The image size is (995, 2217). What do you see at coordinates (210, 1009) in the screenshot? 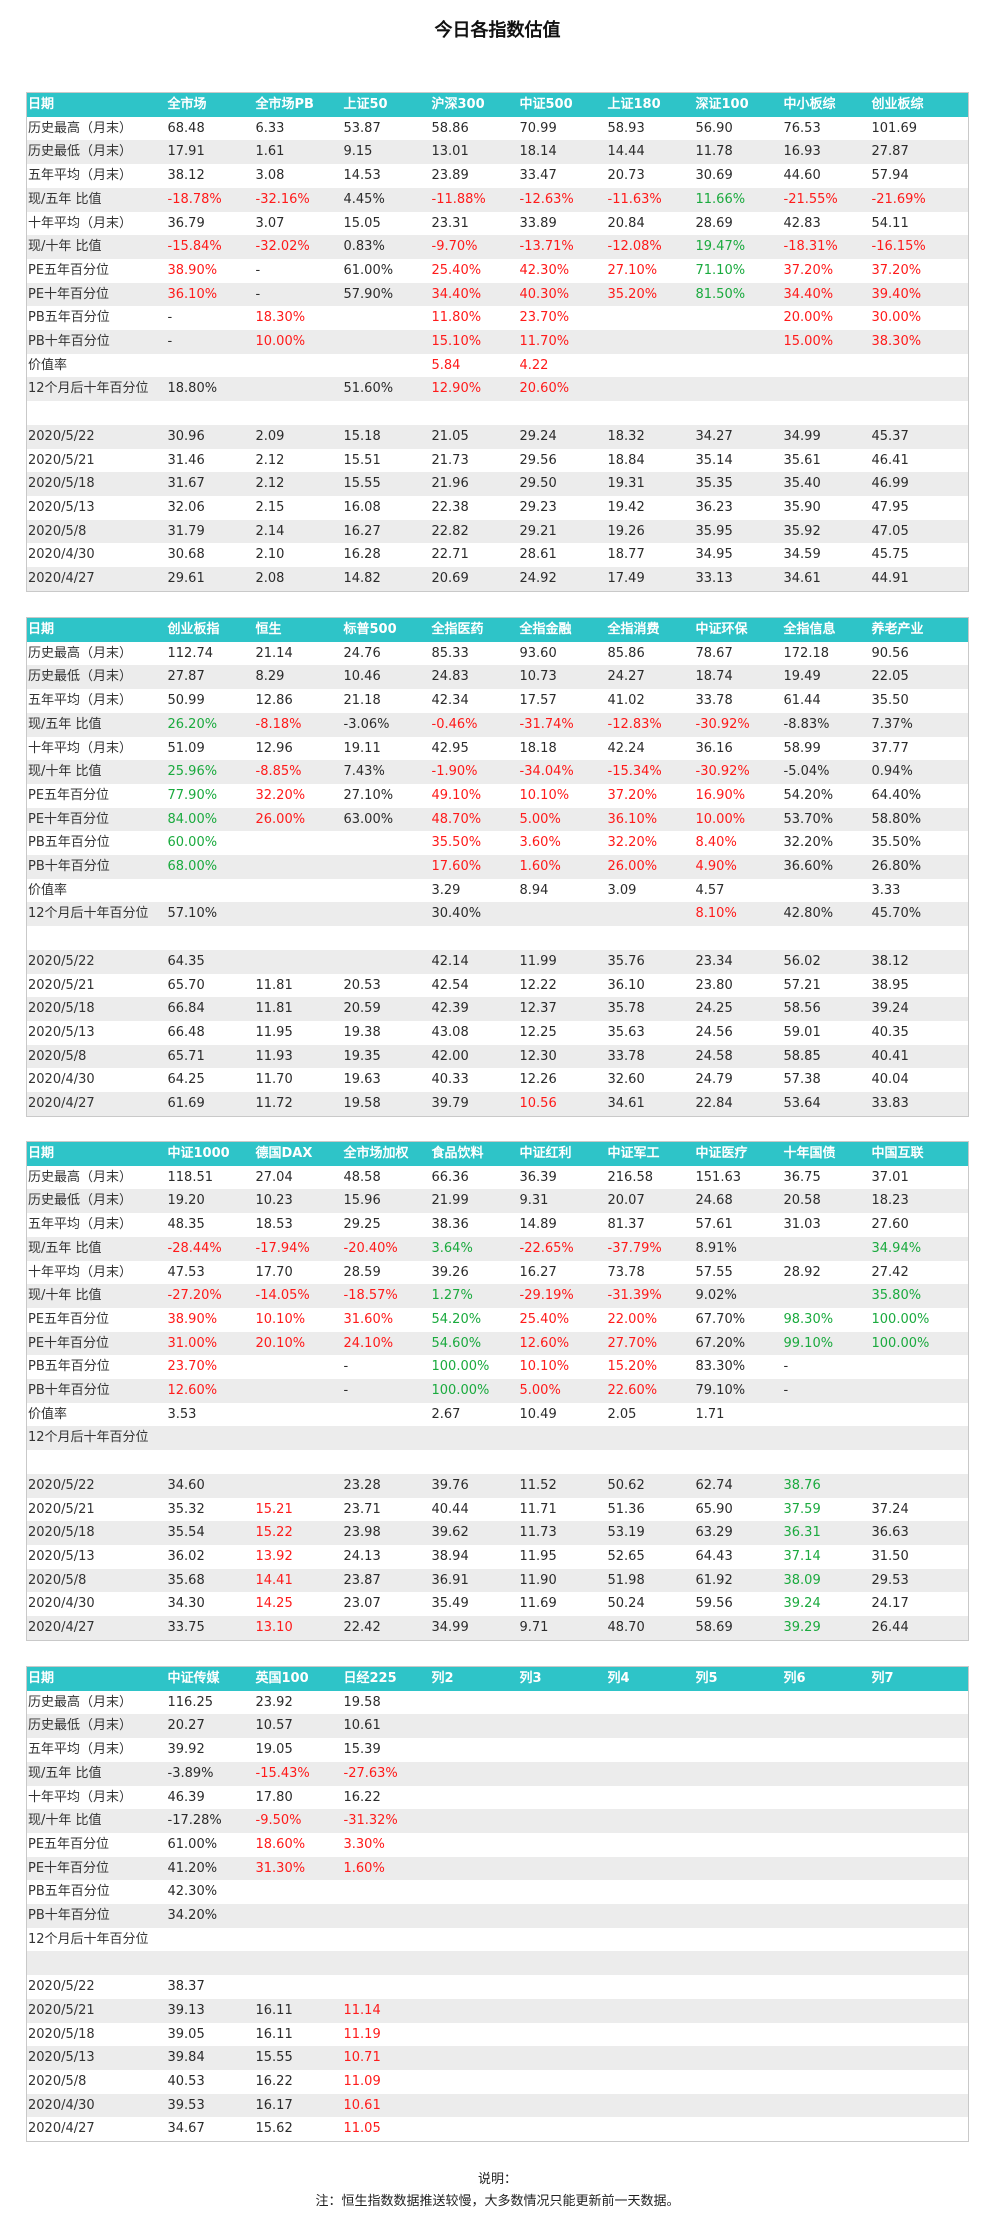
I see `table-cell: 66.84` at bounding box center [210, 1009].